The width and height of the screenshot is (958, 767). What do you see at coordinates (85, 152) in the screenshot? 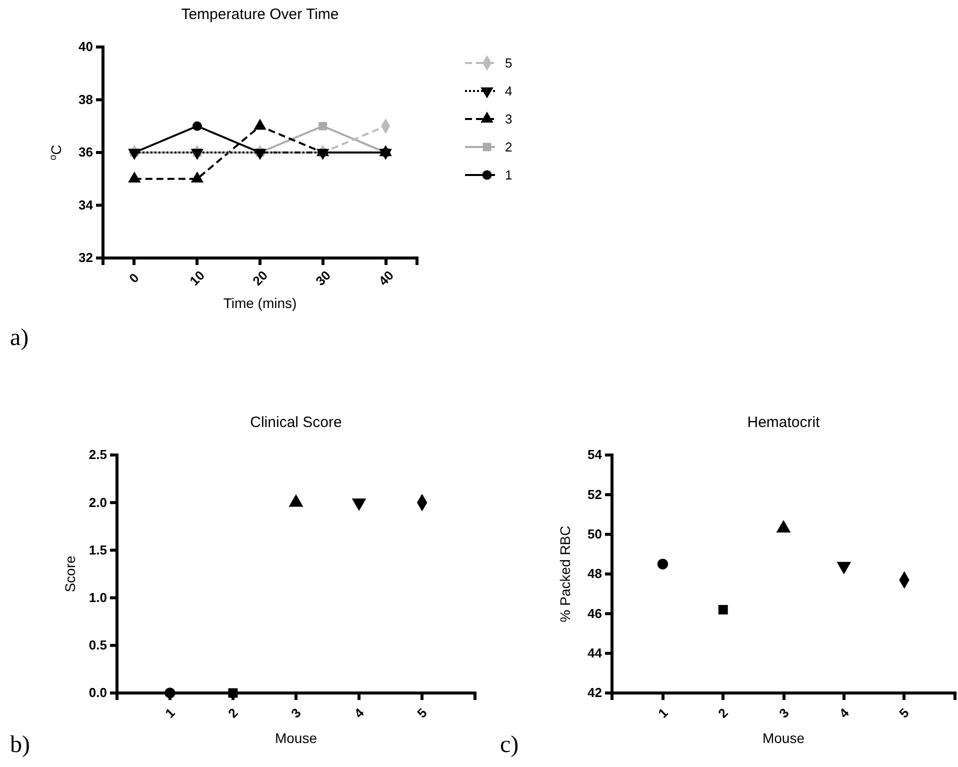
I see `y-tick-label: 36` at bounding box center [85, 152].